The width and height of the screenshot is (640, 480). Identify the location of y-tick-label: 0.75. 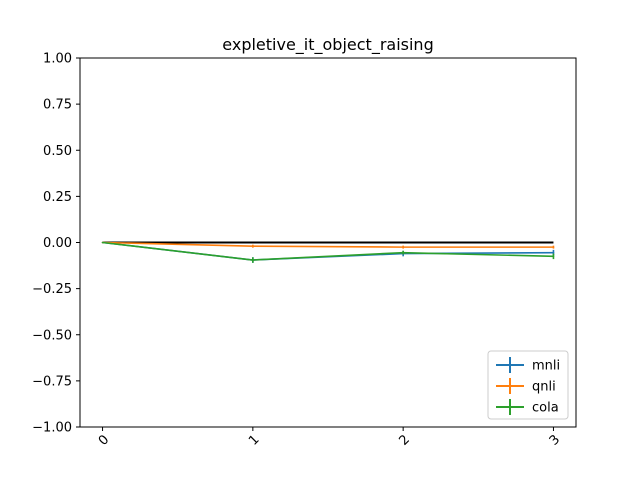
(57, 105).